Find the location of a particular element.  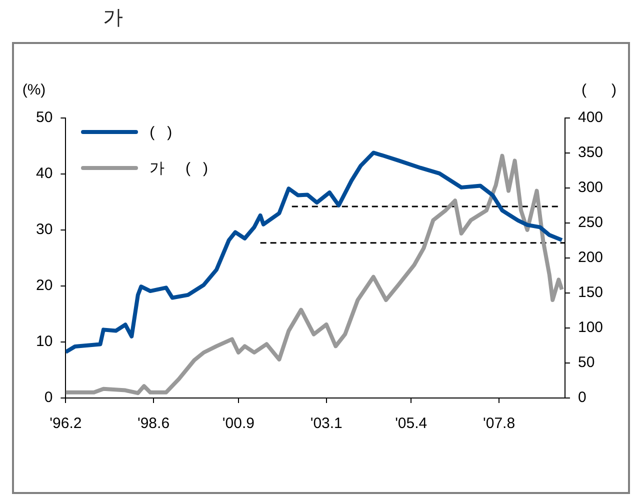

y2-tick-label: 300 is located at coordinates (591, 187).